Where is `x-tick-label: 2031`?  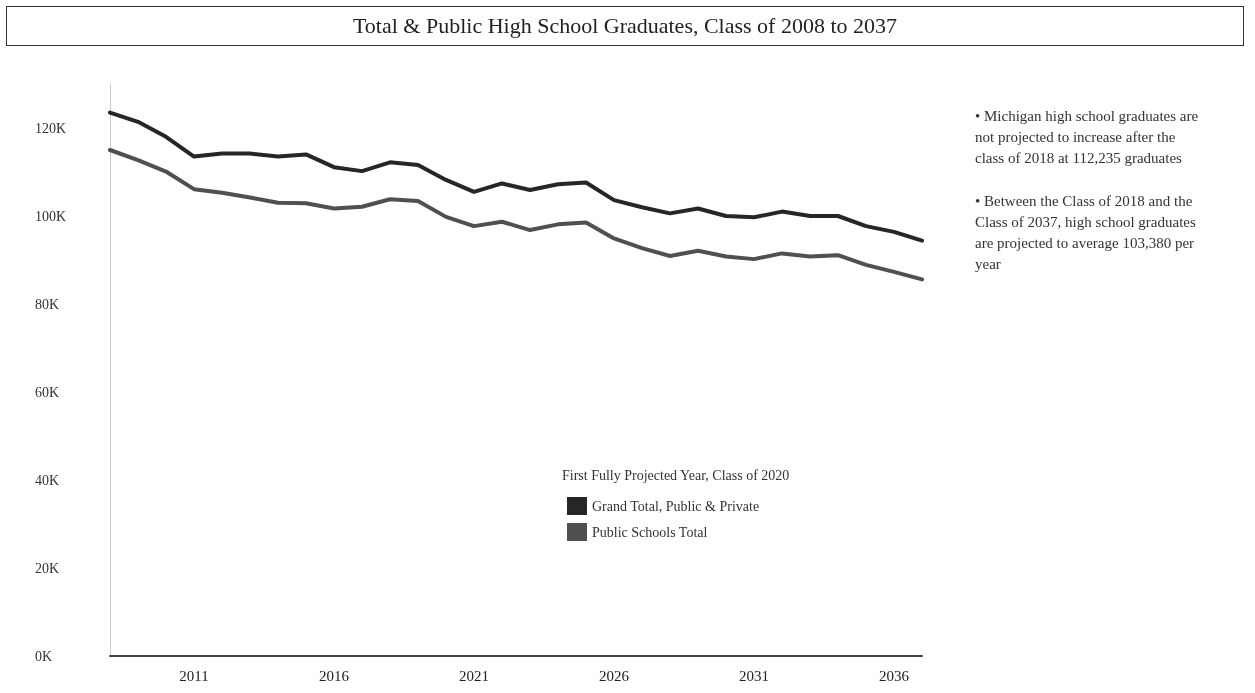
x-tick-label: 2031 is located at coordinates (754, 675).